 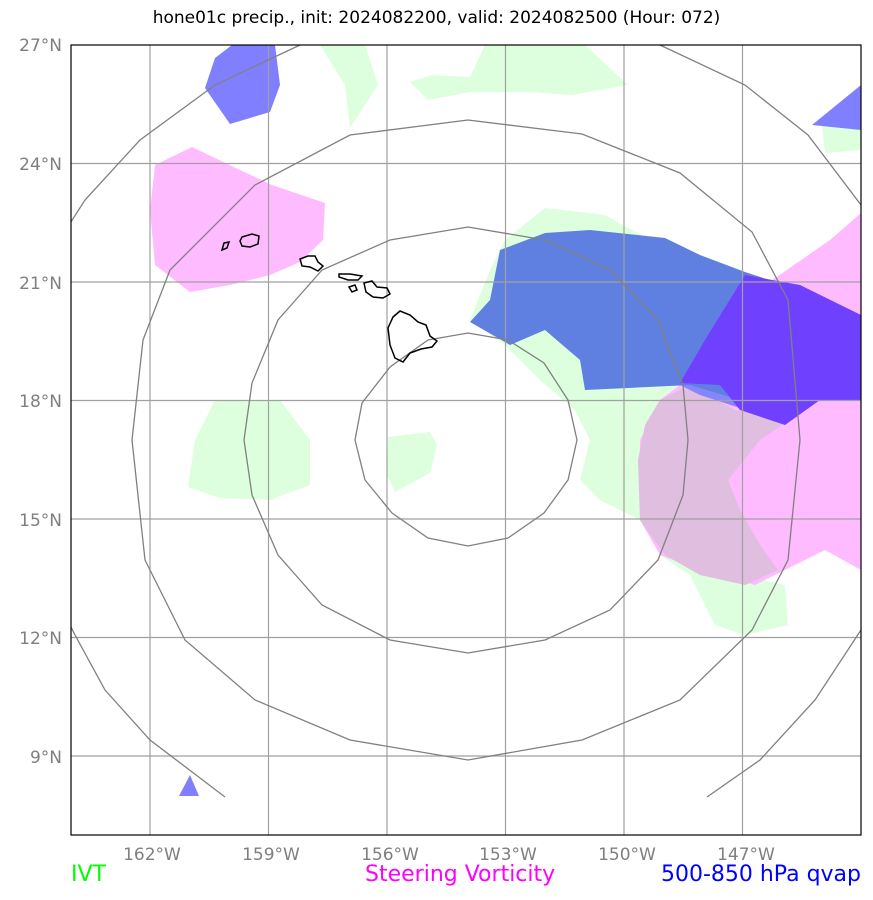 What do you see at coordinates (271, 855) in the screenshot?
I see `lon-tick-label: 159°W` at bounding box center [271, 855].